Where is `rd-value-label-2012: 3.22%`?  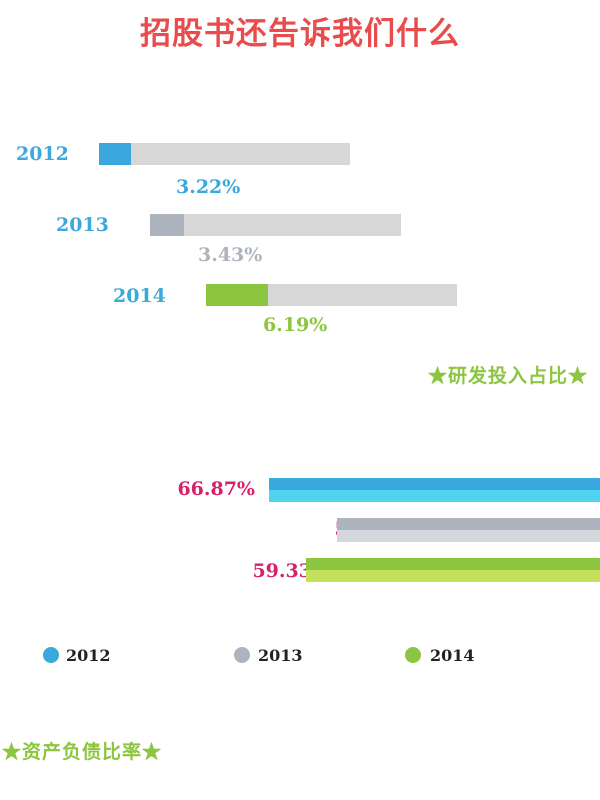
rd-value-label-2012: 3.22% is located at coordinates (208, 187).